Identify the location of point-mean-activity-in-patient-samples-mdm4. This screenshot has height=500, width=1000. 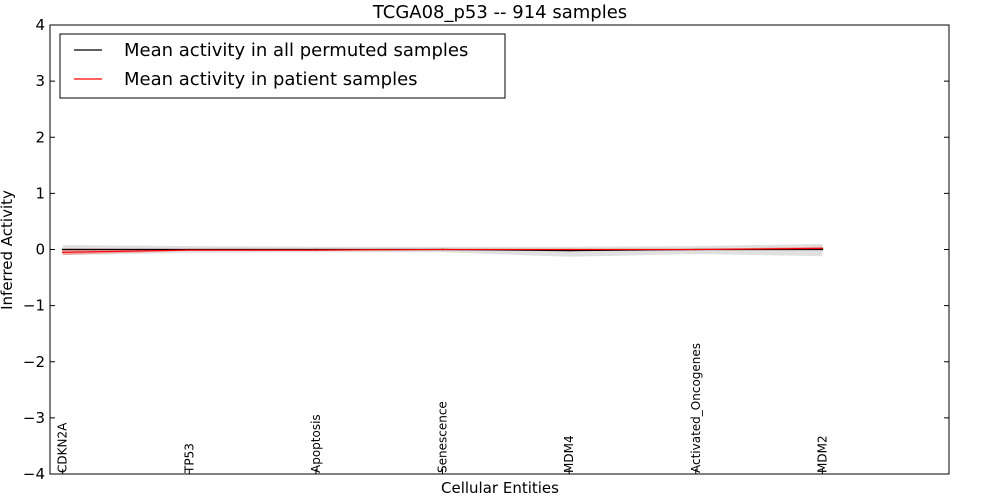
(569, 249).